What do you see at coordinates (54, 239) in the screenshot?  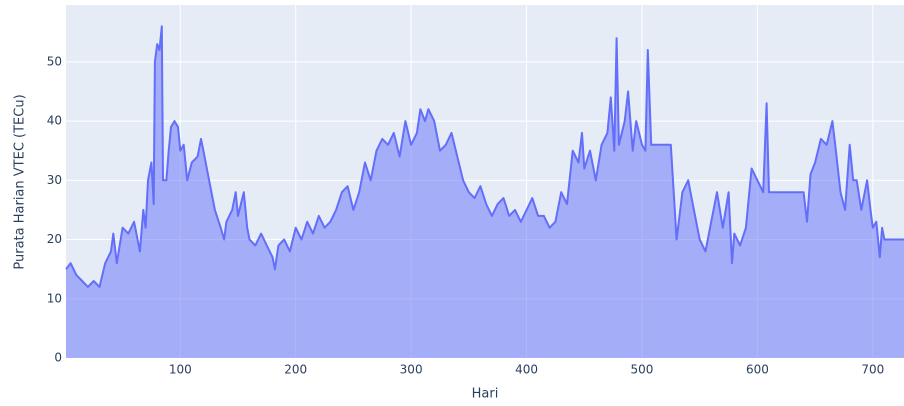 I see `y-tick-label: 20` at bounding box center [54, 239].